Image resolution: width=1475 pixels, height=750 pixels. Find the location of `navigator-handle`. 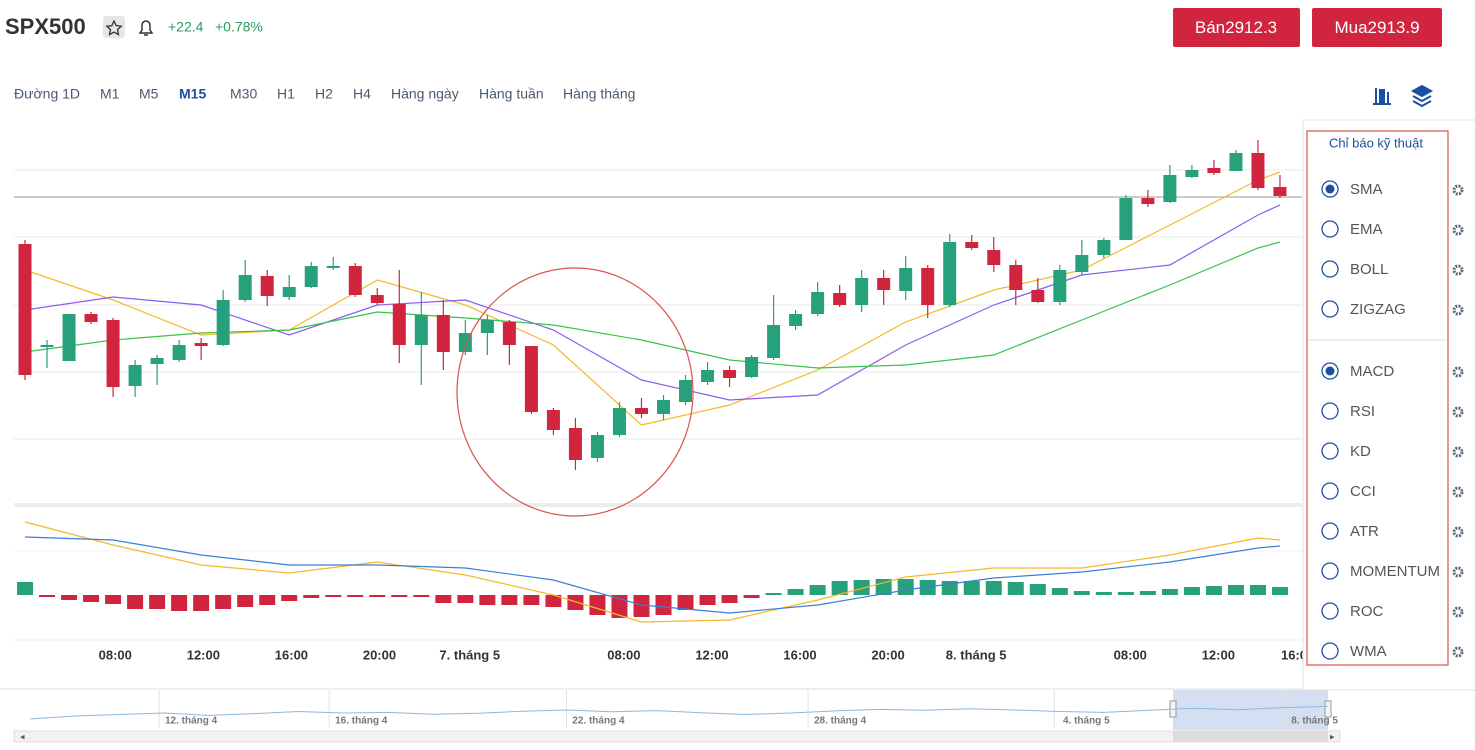

navigator-handle is located at coordinates (1328, 709).